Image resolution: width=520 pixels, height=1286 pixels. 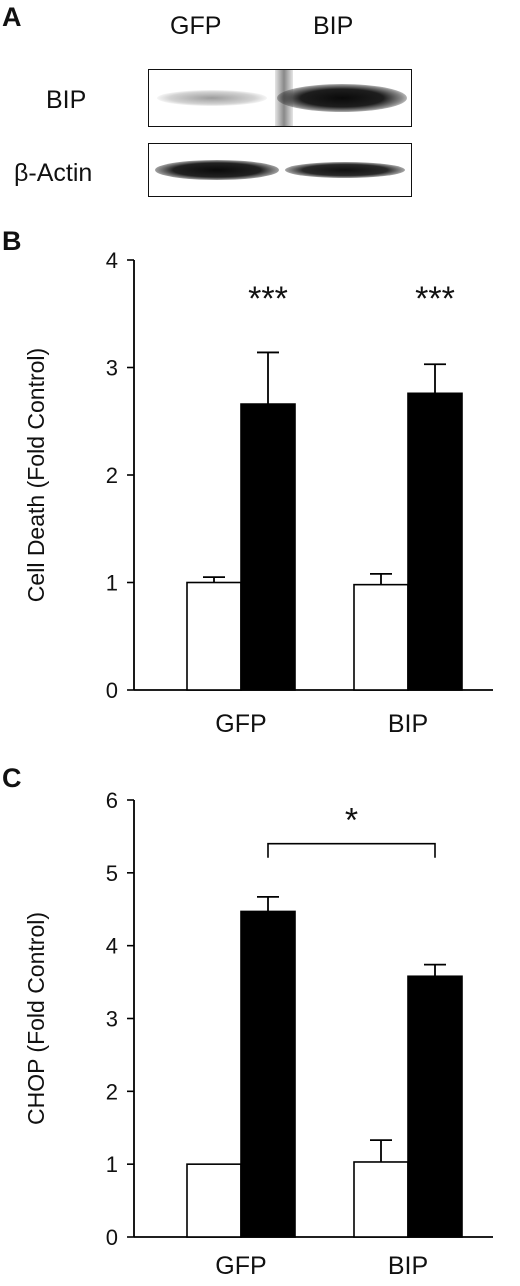 What do you see at coordinates (284, 98) in the screenshot?
I see `band-bip-smear` at bounding box center [284, 98].